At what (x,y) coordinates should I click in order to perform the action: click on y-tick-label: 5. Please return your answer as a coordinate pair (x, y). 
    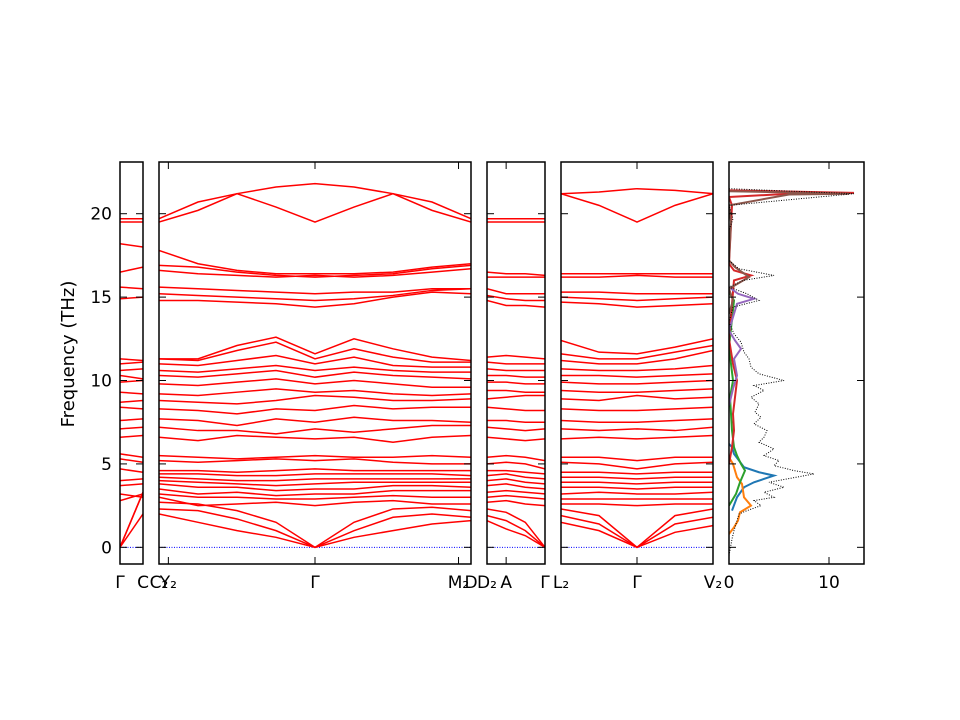
    Looking at the image, I should click on (106, 465).